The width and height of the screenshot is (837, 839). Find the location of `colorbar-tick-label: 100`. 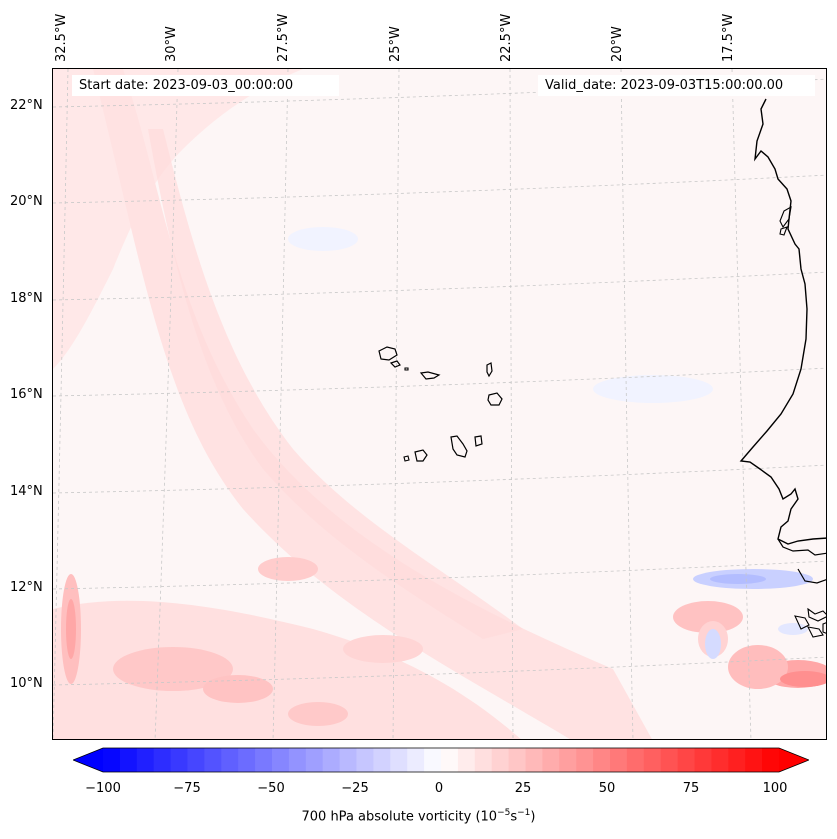

colorbar-tick-label: 100 is located at coordinates (775, 788).